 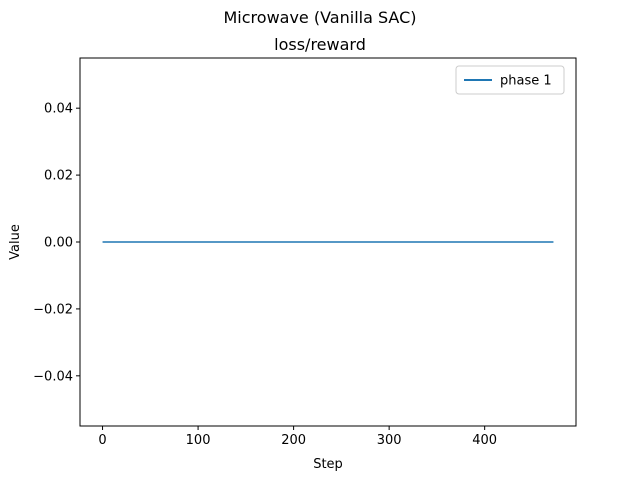 What do you see at coordinates (293, 440) in the screenshot?
I see `x-tick-label: 200` at bounding box center [293, 440].